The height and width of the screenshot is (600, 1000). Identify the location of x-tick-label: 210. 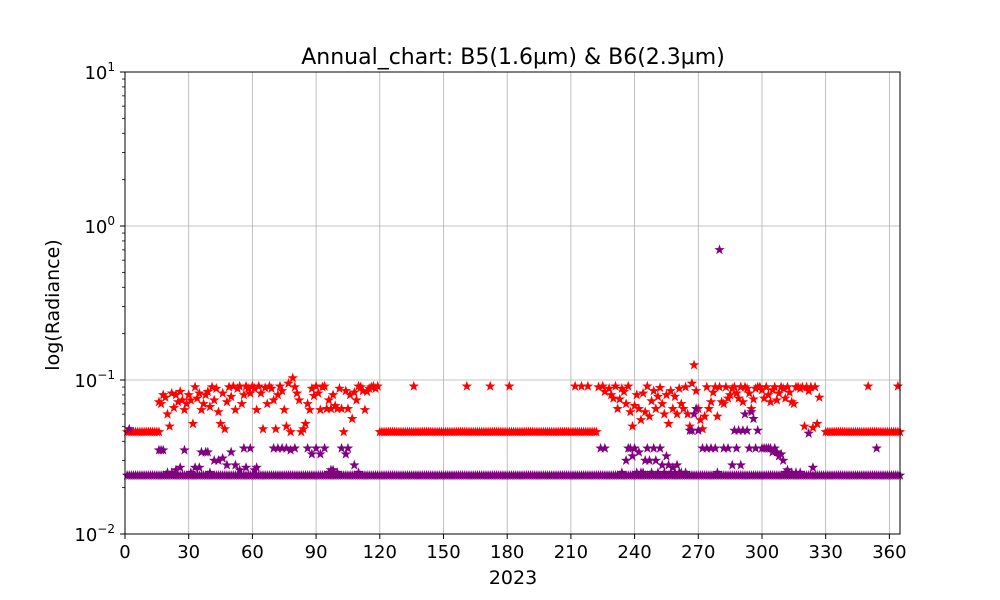
(571, 552).